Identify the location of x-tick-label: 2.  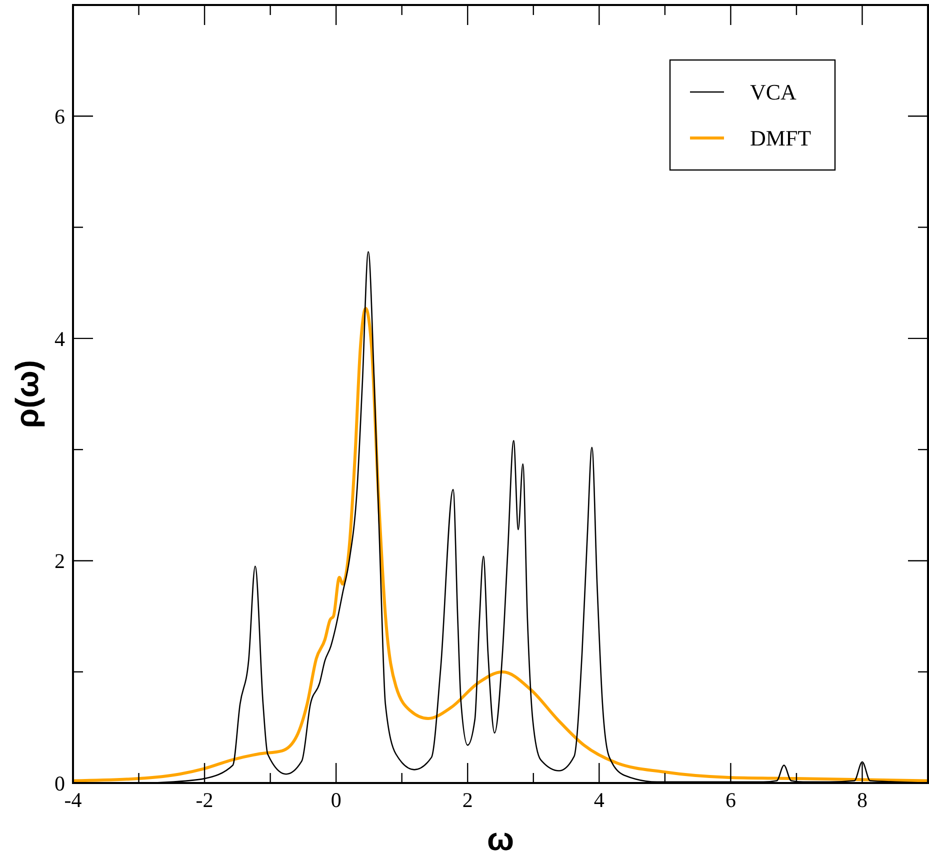
(467, 800).